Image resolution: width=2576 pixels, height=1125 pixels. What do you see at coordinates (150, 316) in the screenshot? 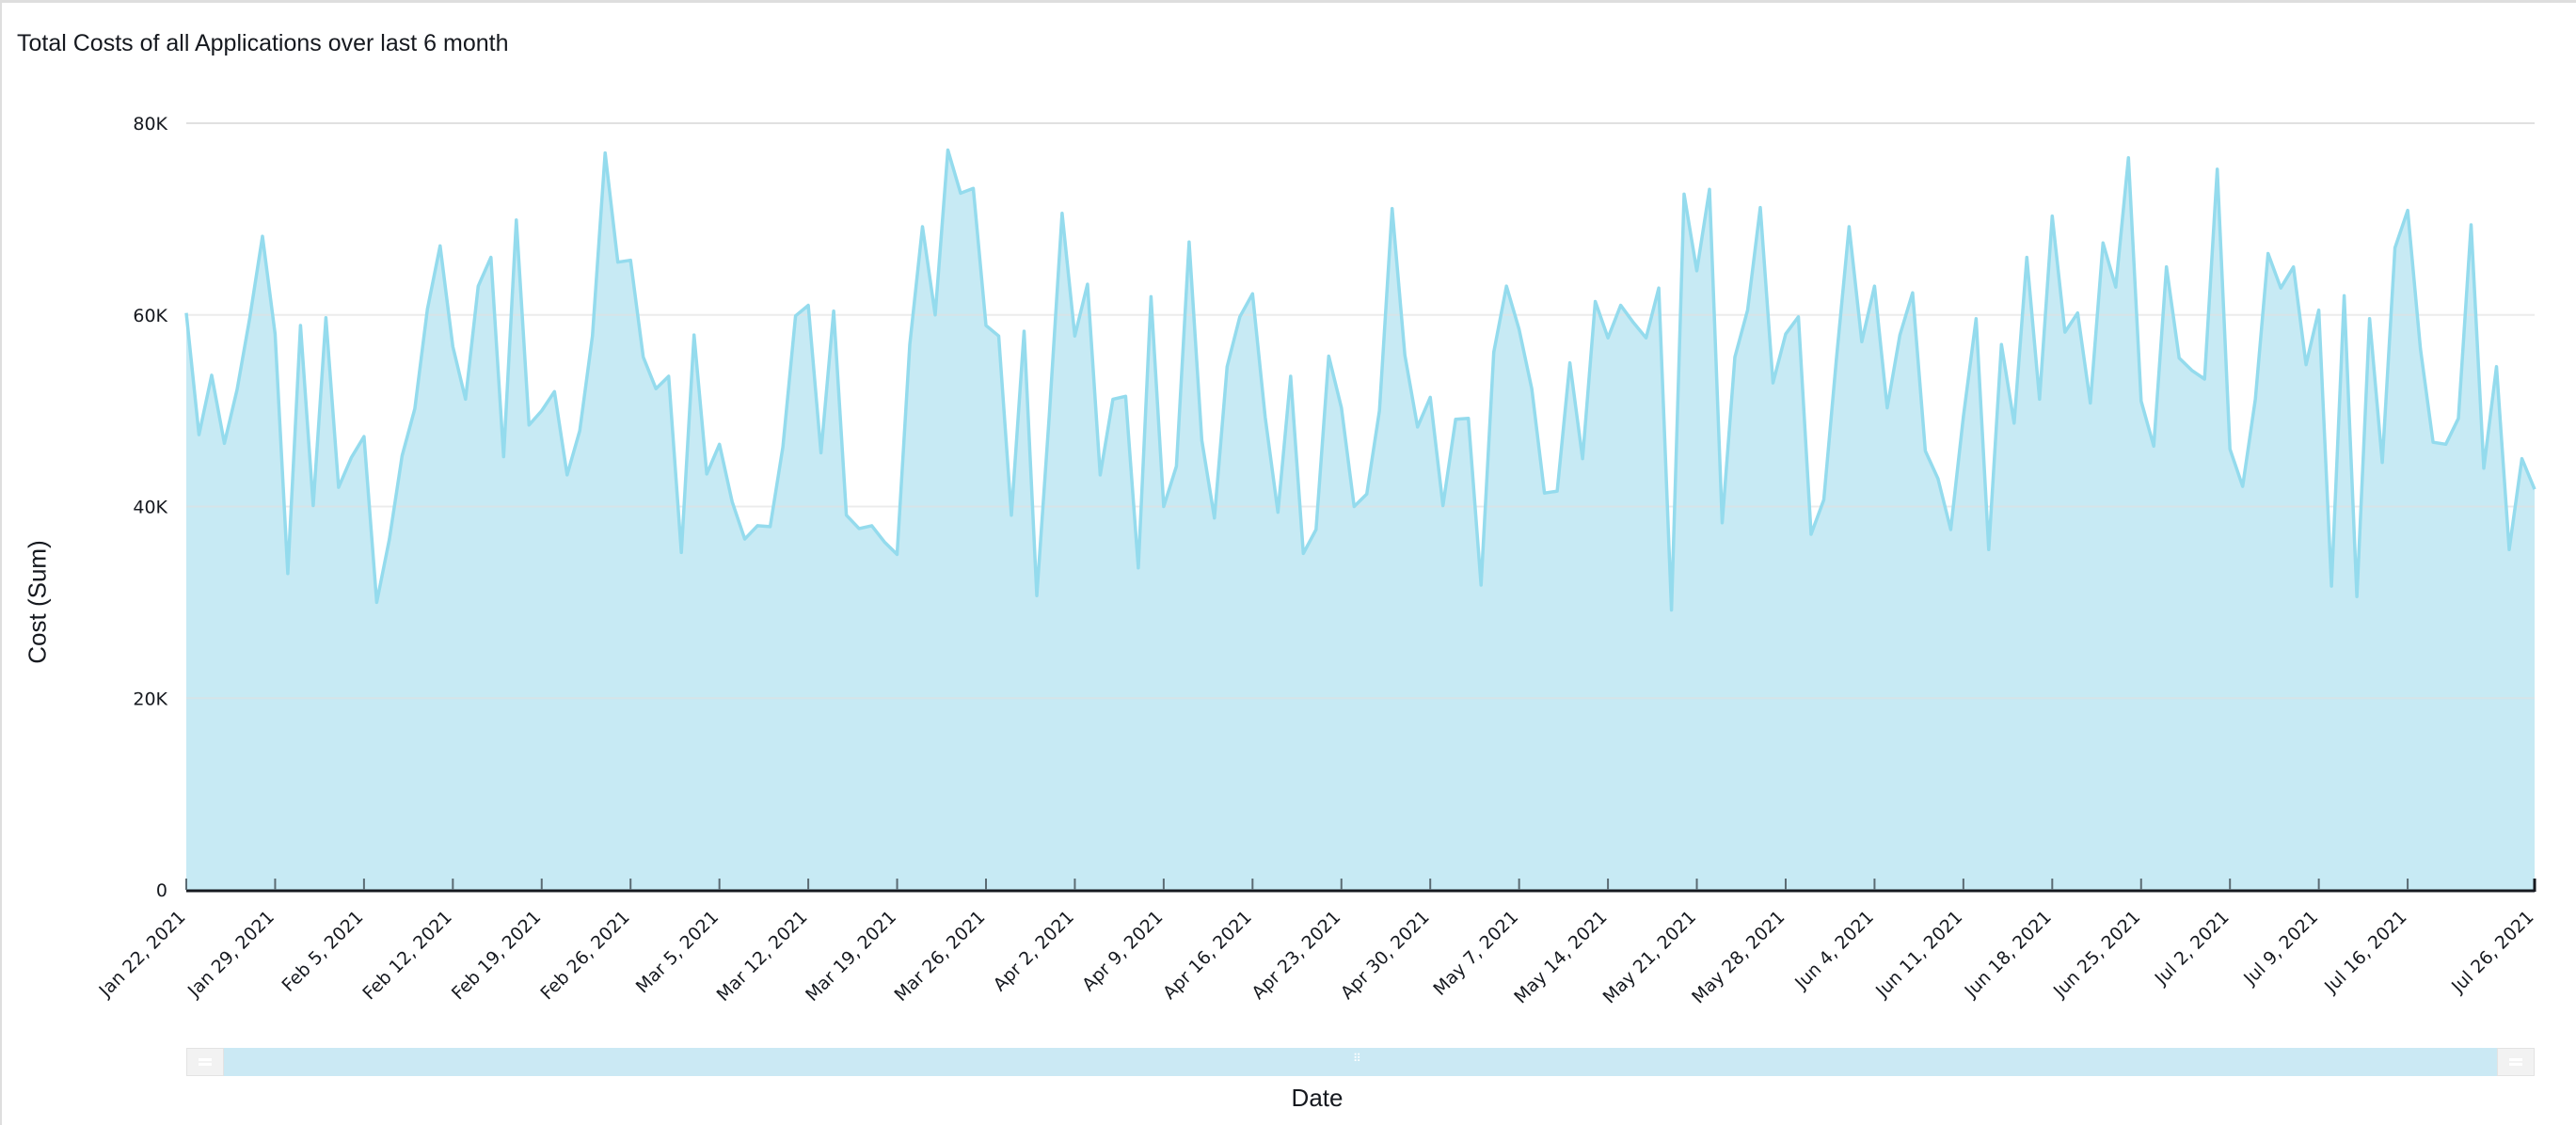
I see `y-tick-label: 60K` at bounding box center [150, 316].